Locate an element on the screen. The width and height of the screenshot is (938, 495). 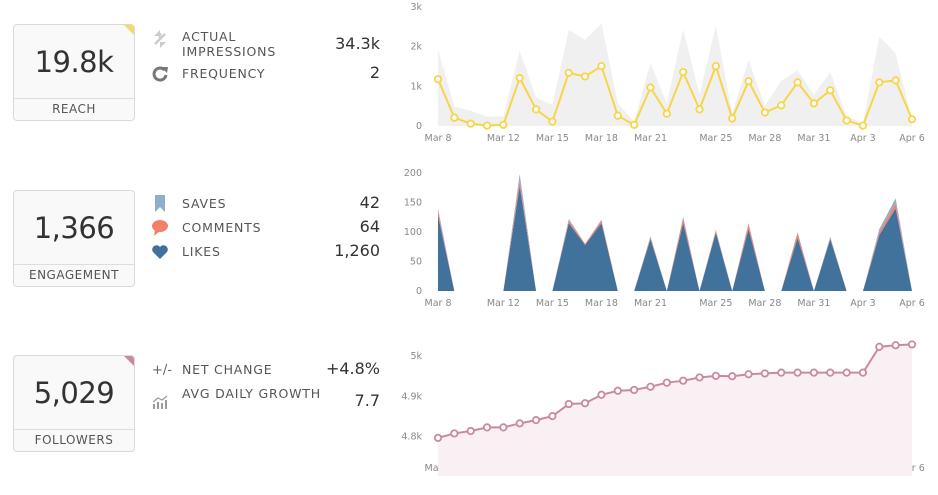
engagement-label: ENGAGEMENT is located at coordinates (74, 275).